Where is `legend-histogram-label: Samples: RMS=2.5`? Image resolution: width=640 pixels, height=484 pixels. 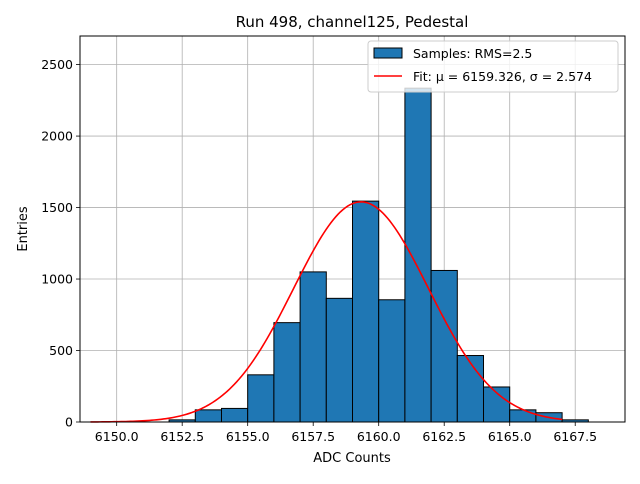
legend-histogram-label: Samples: RMS=2.5 is located at coordinates (472, 53).